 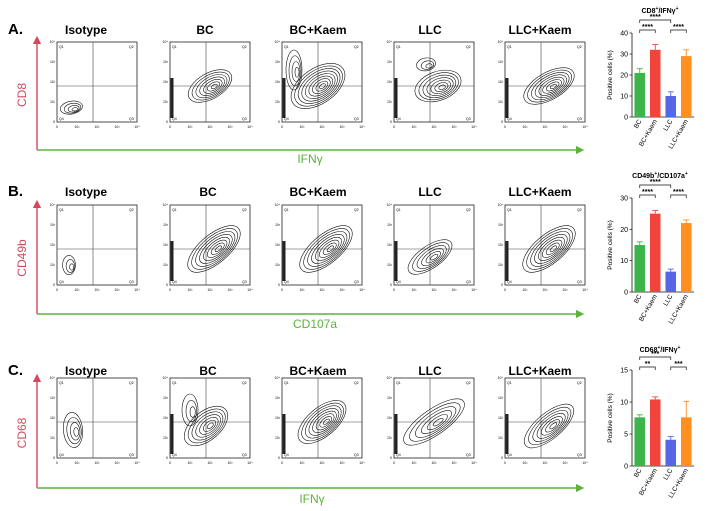 I want to click on x-marker-label: CD107a, so click(x=315, y=324).